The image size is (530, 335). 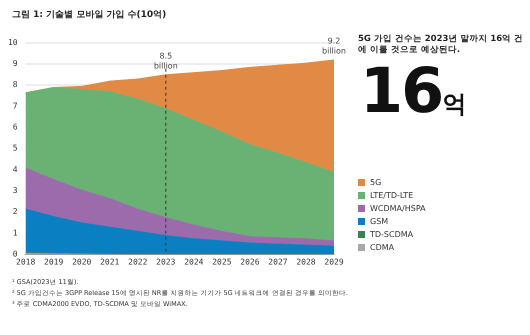 I want to click on x-tick-label: 2021, so click(x=110, y=261).